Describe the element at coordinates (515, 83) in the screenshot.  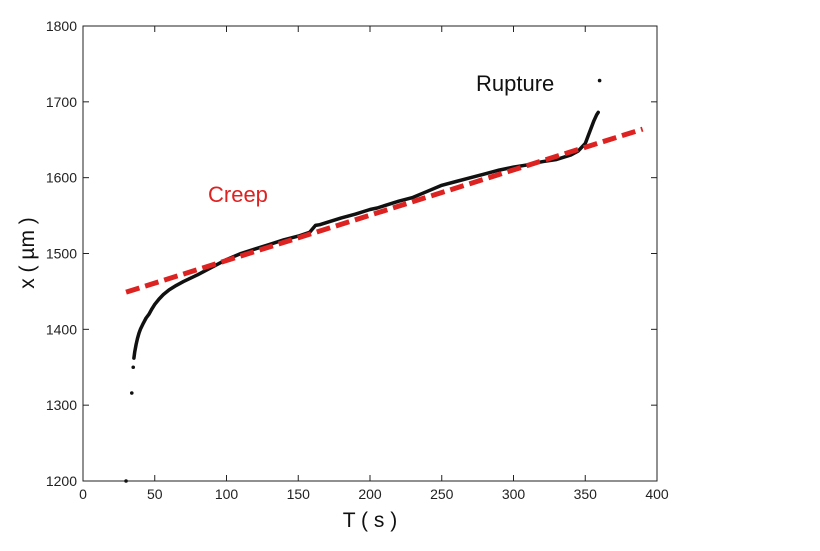
I see `annotation-rupture: Rupture` at that location.